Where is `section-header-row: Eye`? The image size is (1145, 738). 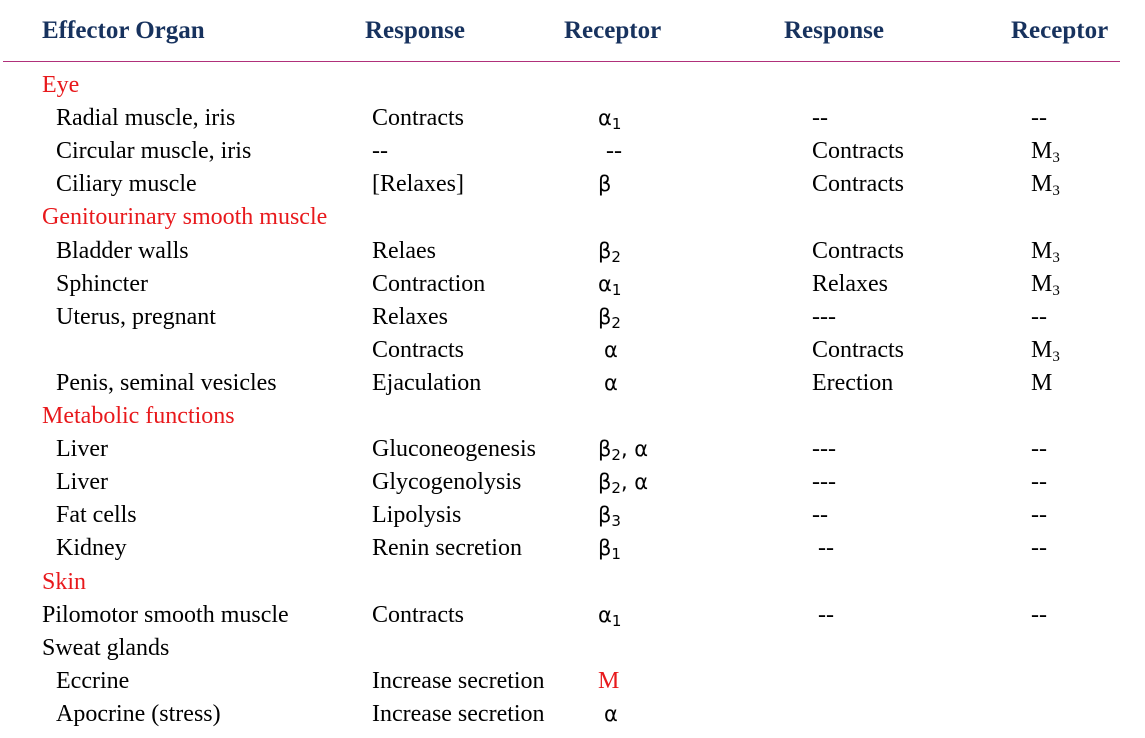
section-header-row: Eye is located at coordinates (572, 85).